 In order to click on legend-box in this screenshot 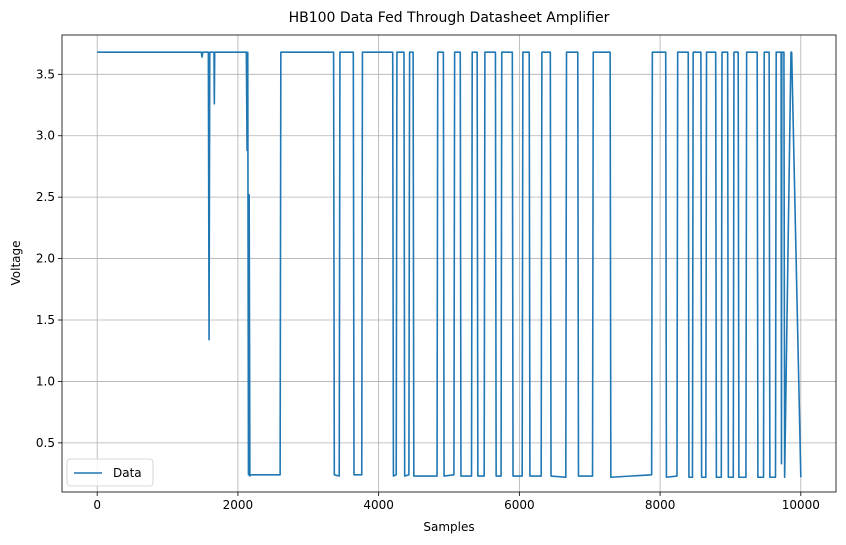, I will do `click(110, 472)`.